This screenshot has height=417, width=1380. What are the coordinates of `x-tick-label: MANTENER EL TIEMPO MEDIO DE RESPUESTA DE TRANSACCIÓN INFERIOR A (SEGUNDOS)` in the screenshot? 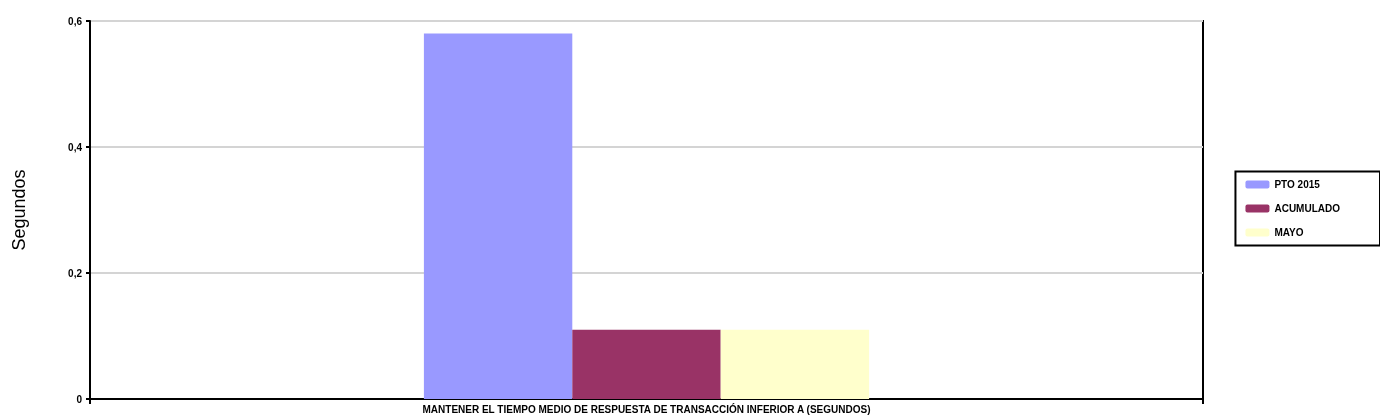 It's located at (646, 408).